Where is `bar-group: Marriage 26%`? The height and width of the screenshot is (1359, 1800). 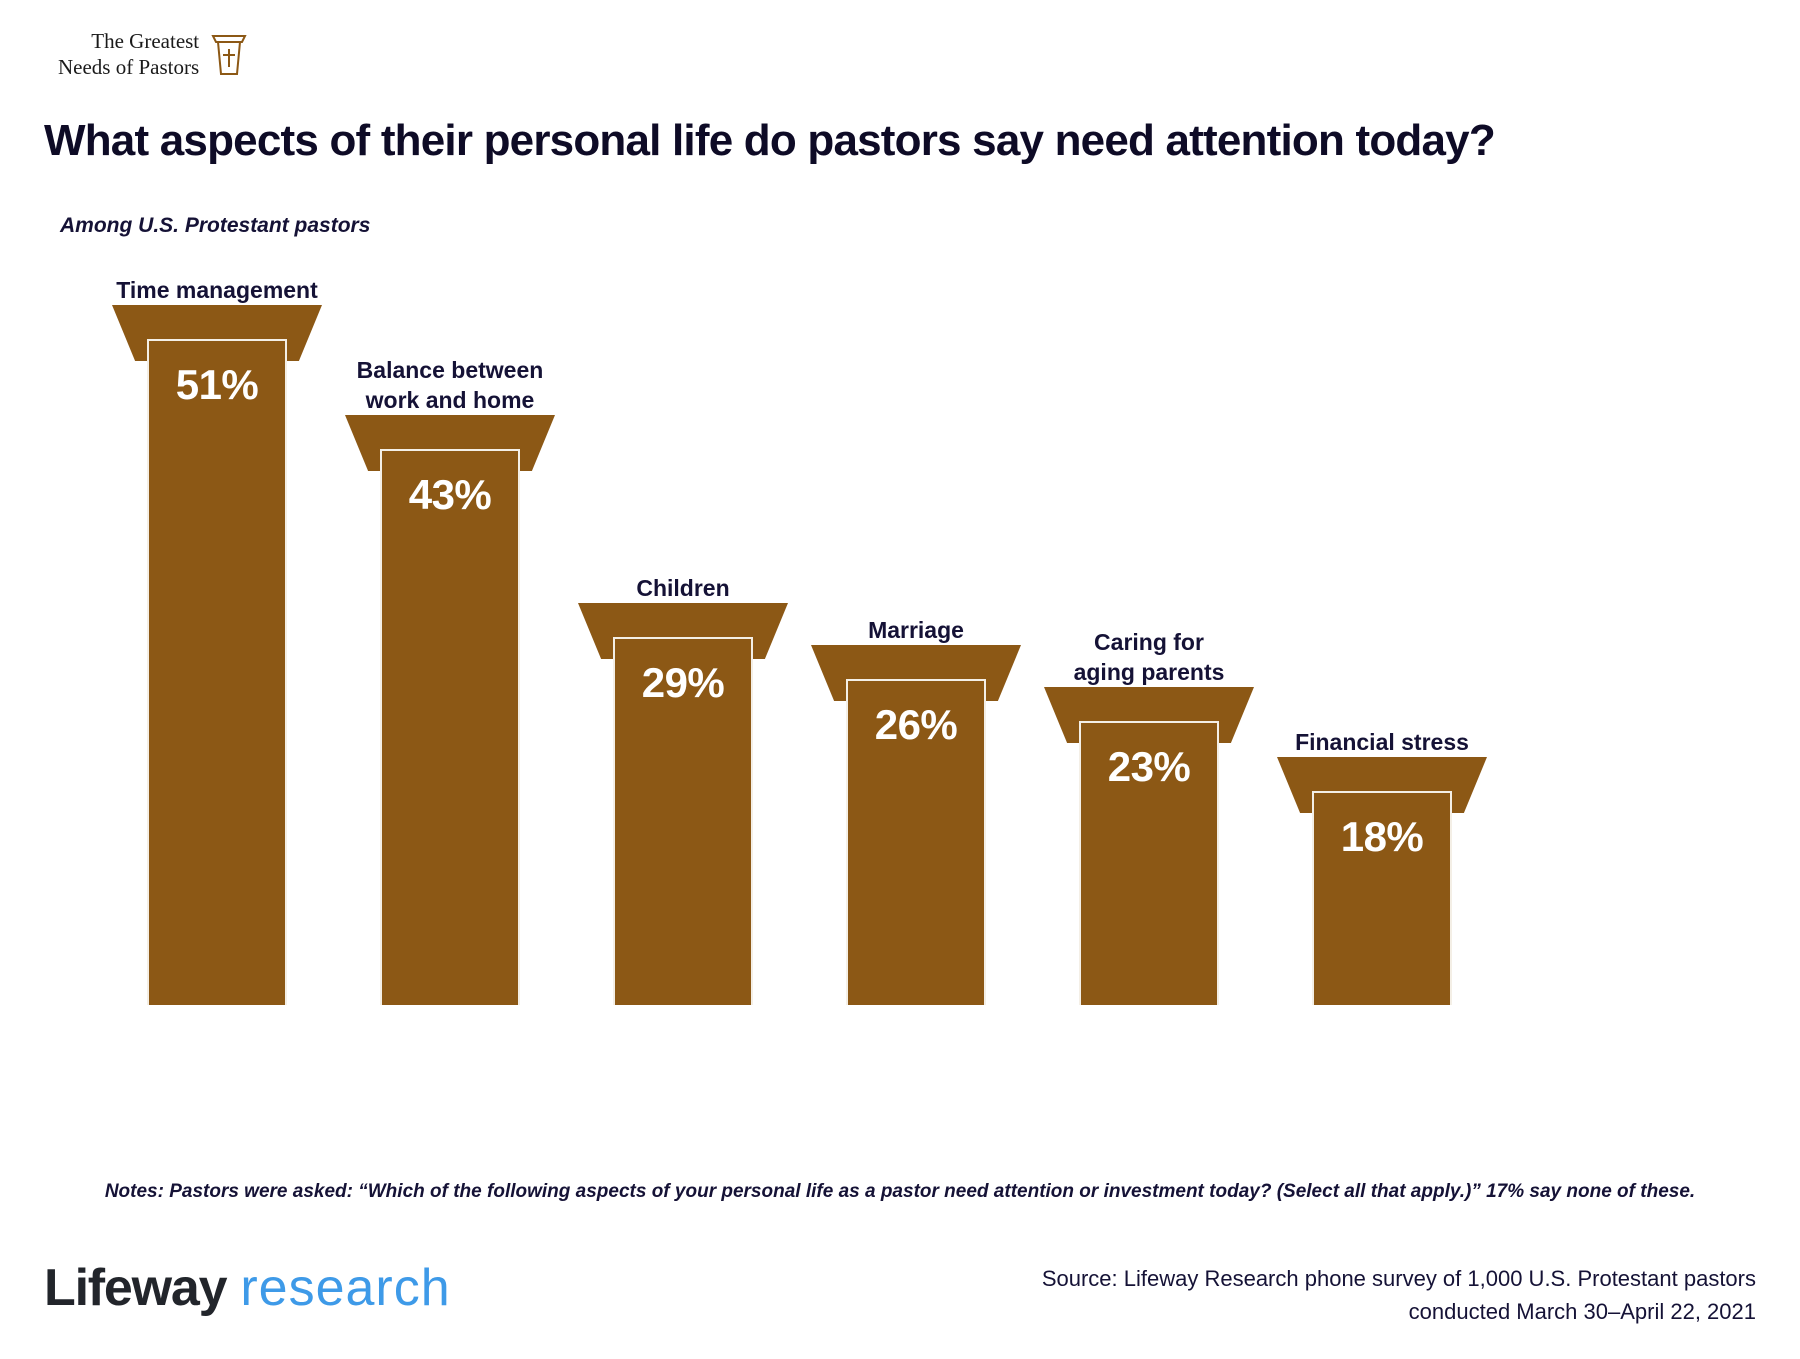
bar-group: Marriage 26% is located at coordinates (916, 811).